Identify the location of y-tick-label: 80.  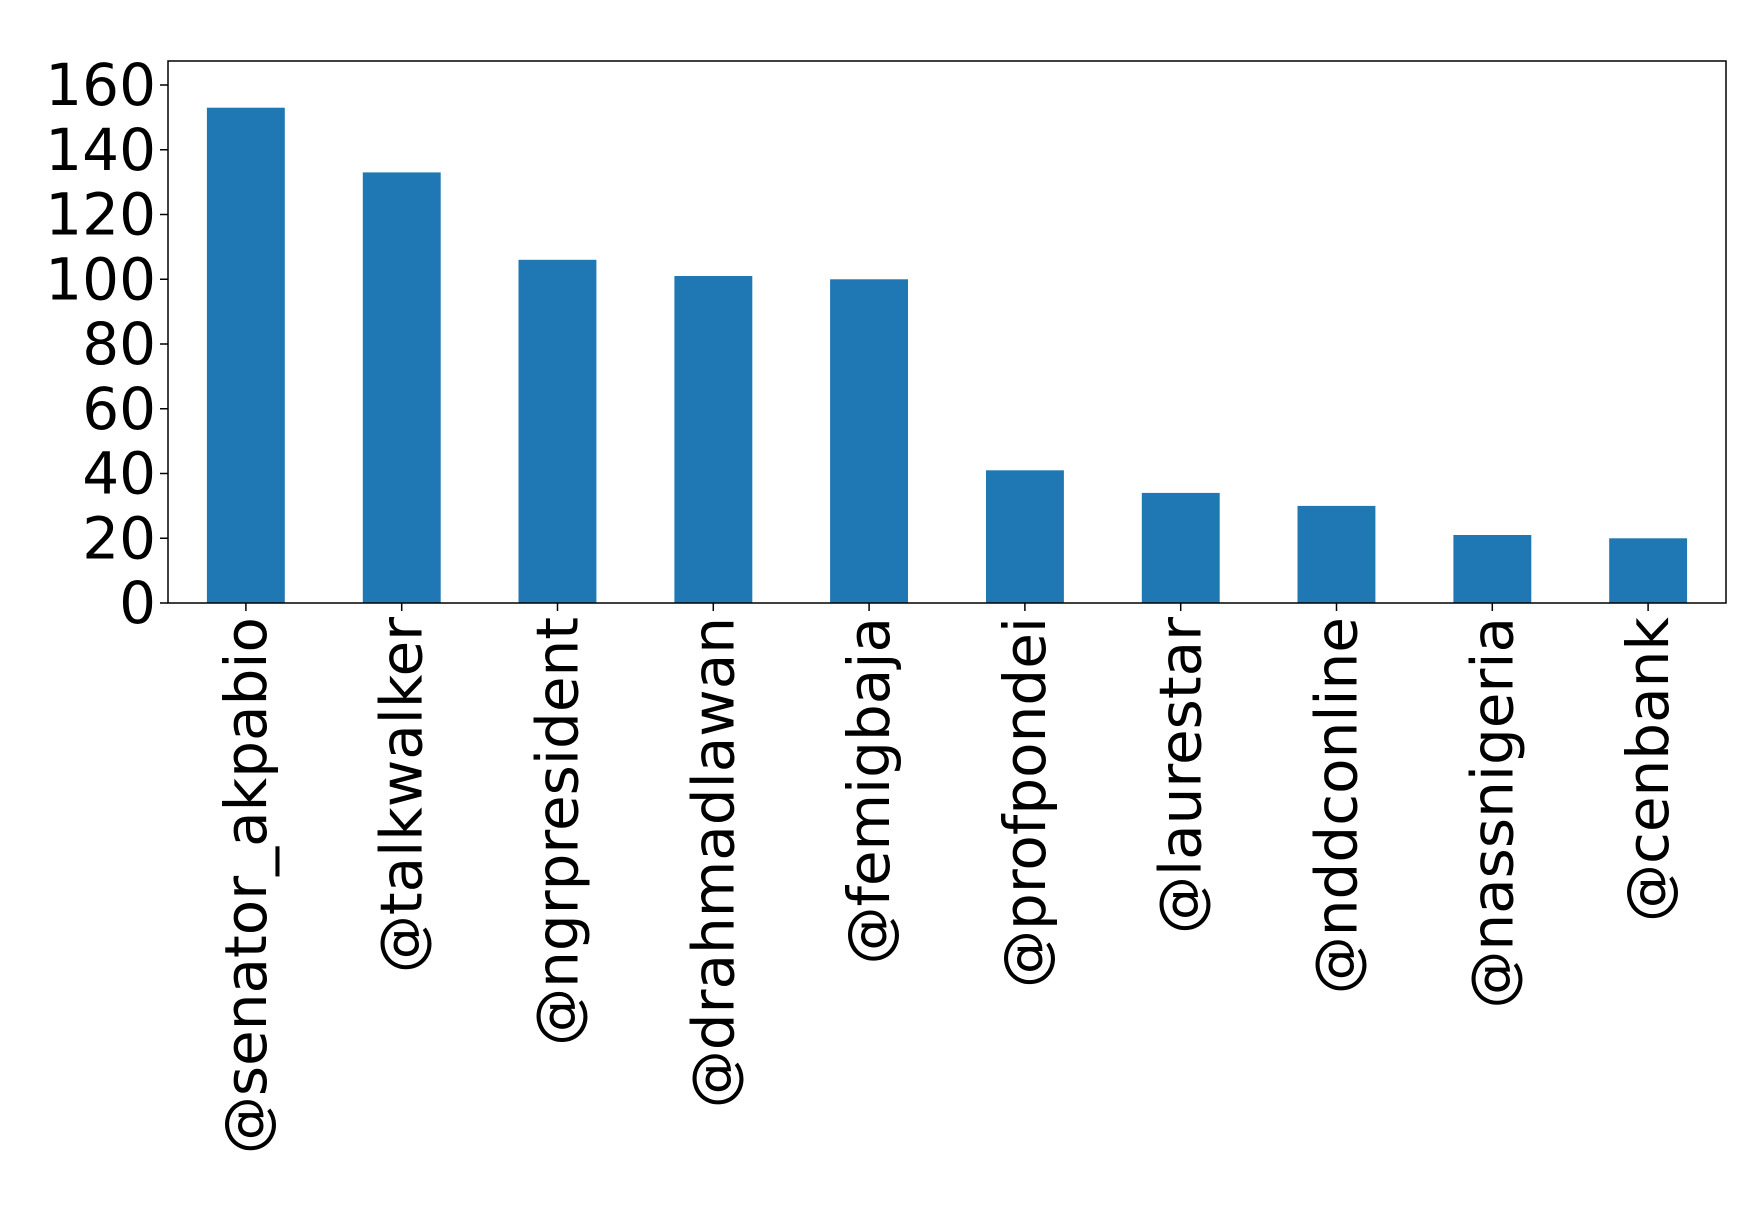
(119, 344).